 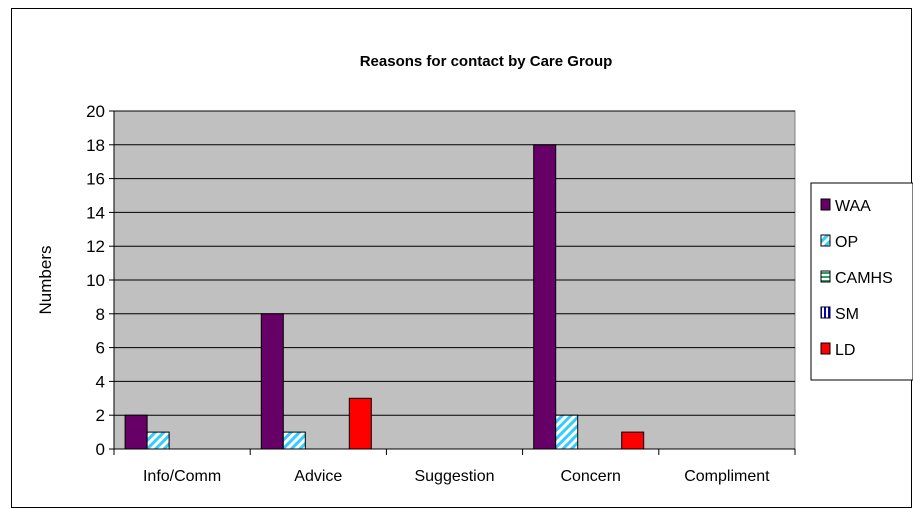 What do you see at coordinates (853, 206) in the screenshot?
I see `legend-label-waa: WAA` at bounding box center [853, 206].